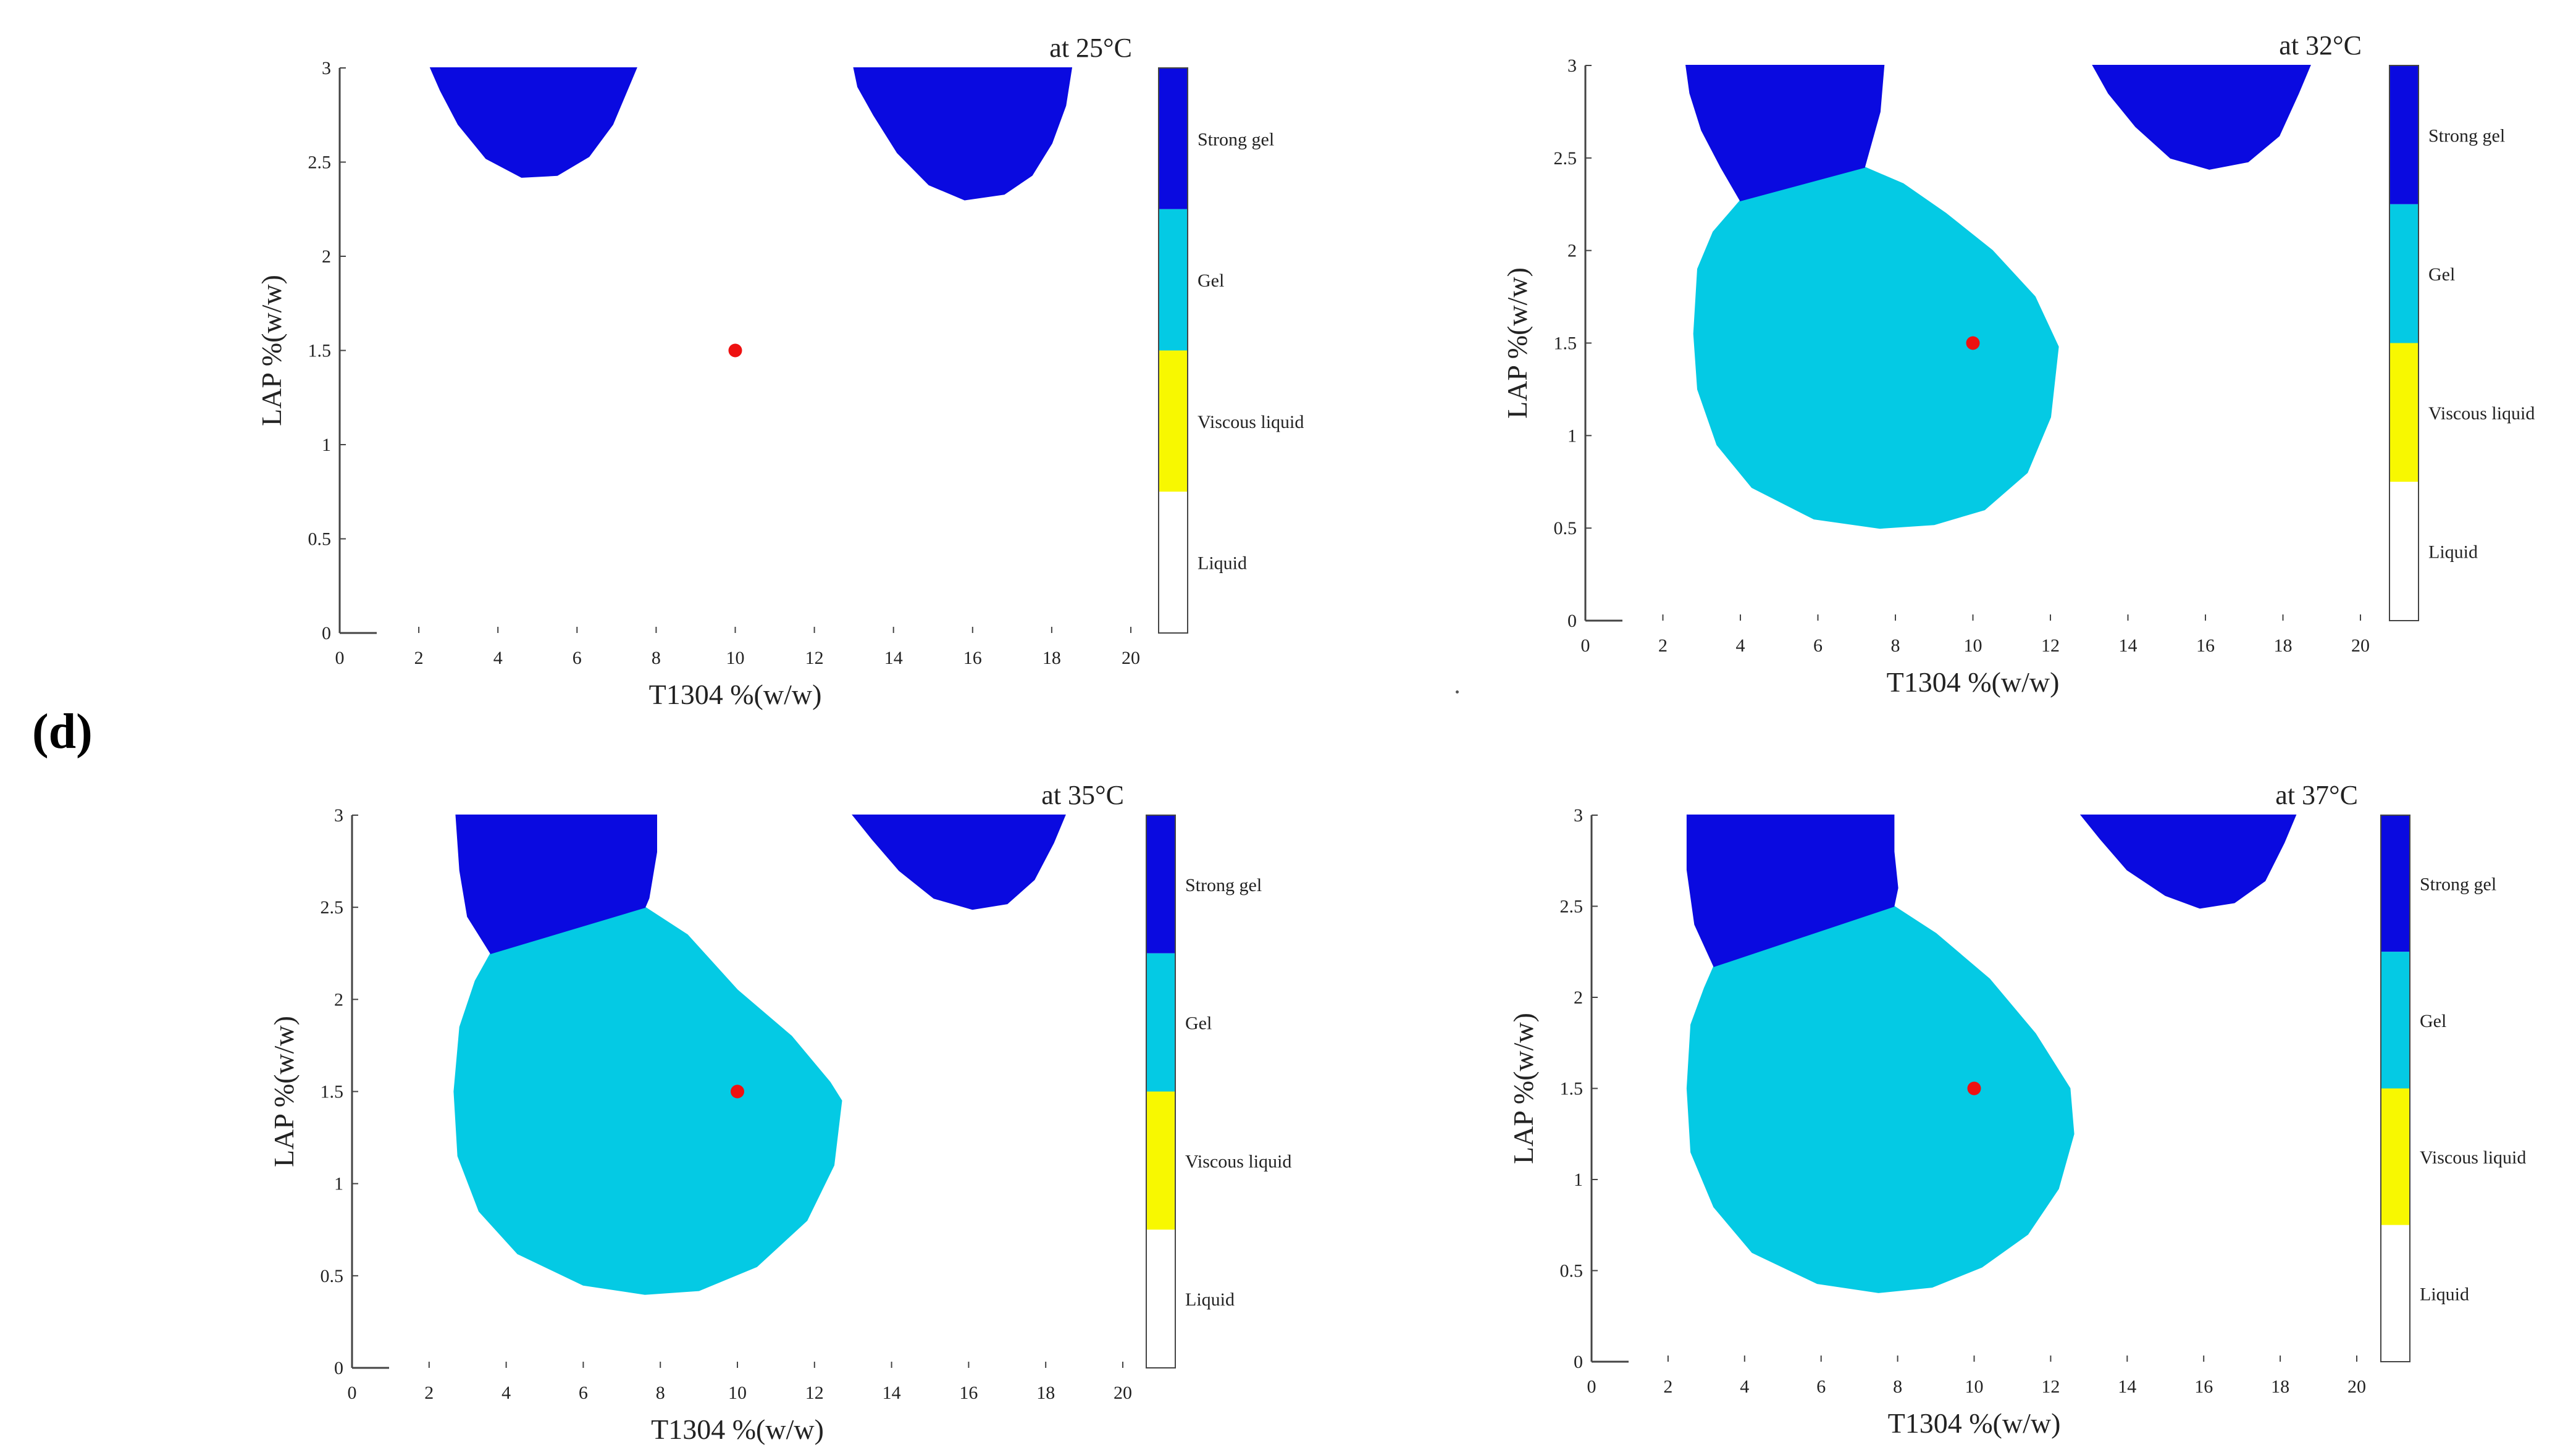 The width and height of the screenshot is (2576, 1450). Describe the element at coordinates (1083, 795) in the screenshot. I see `chart-title: at 35°C` at that location.